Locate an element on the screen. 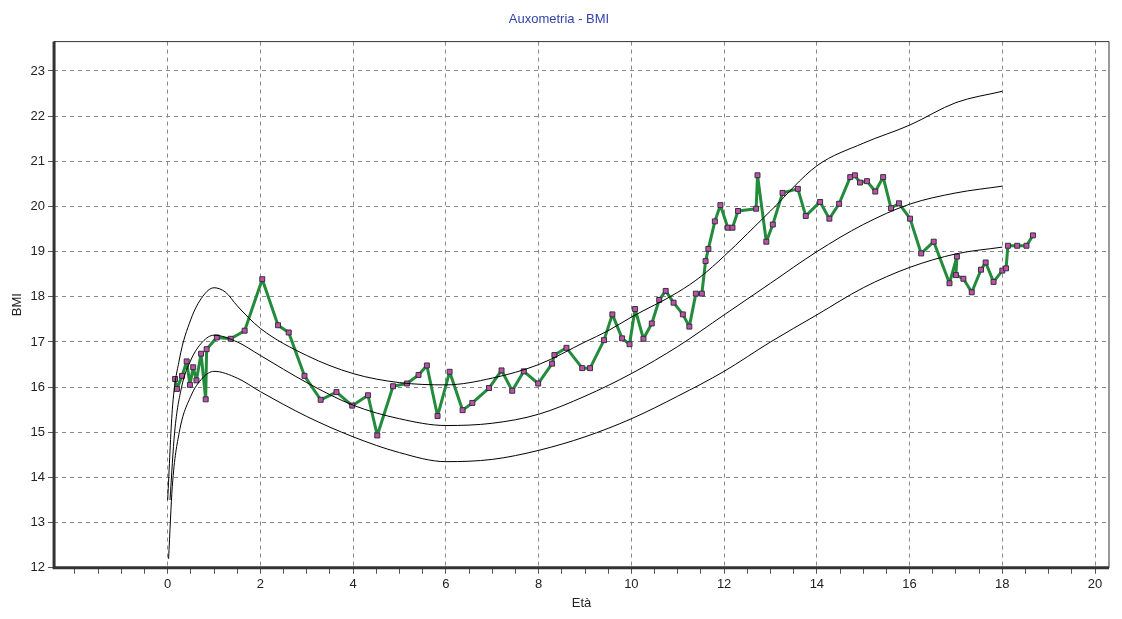 This screenshot has height=619, width=1122. y-tick-label: 21 is located at coordinates (38, 160).